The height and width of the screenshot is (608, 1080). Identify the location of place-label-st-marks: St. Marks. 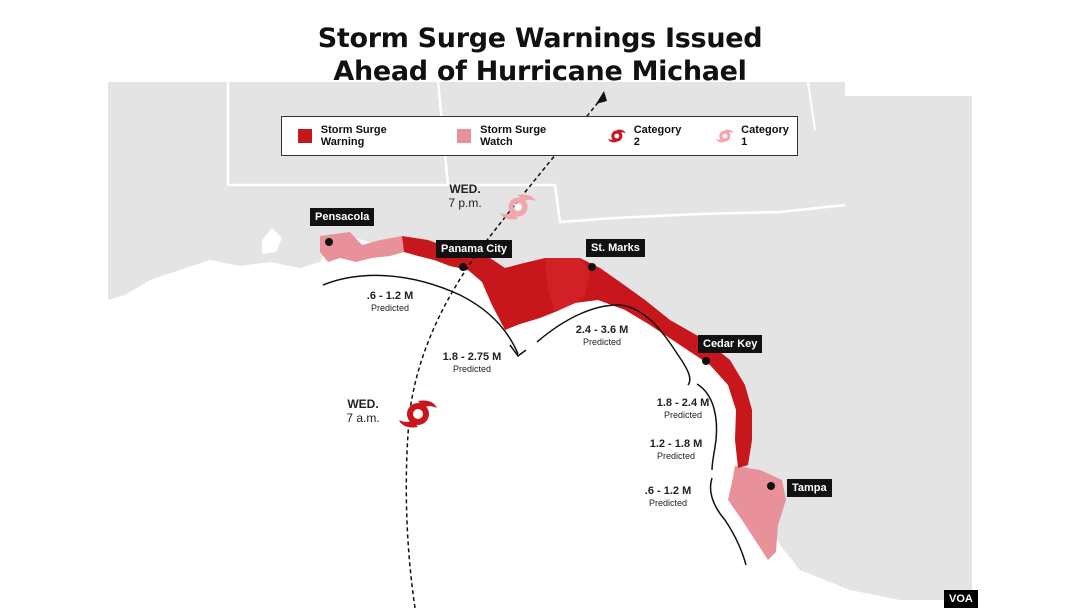
(615, 248).